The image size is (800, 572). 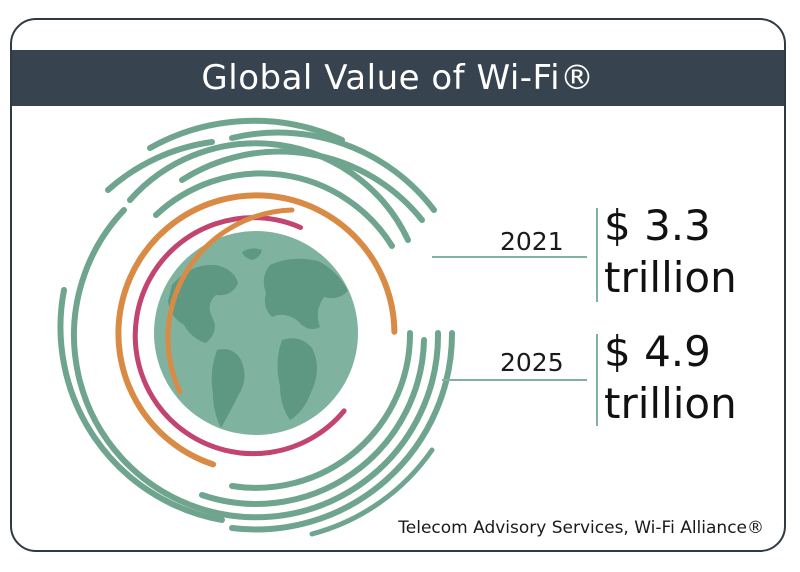 What do you see at coordinates (515, 317) in the screenshot?
I see `connector-lines` at bounding box center [515, 317].